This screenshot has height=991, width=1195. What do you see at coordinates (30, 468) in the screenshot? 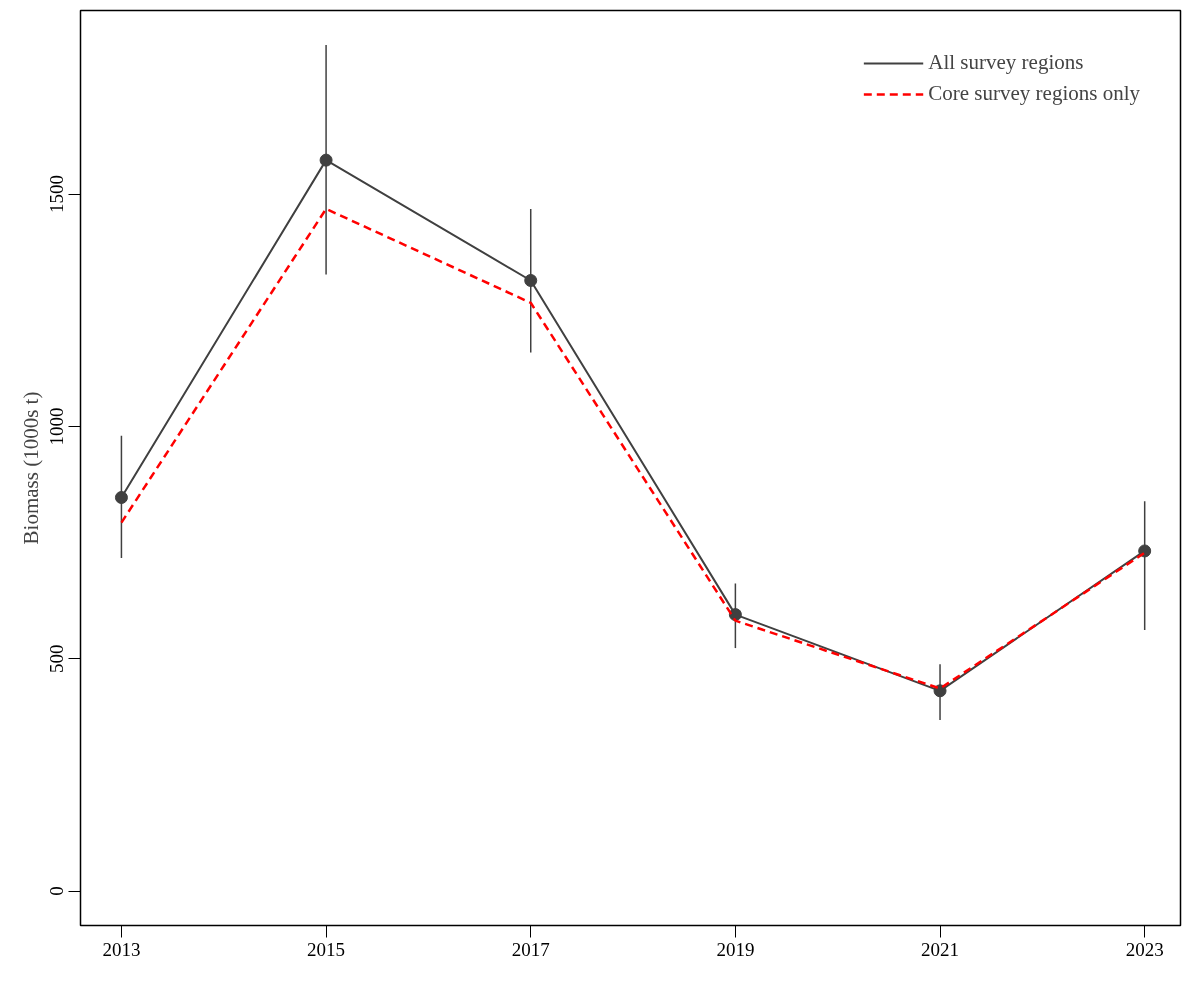
I see `y-axis-title: Biomass (1000s t)` at bounding box center [30, 468].